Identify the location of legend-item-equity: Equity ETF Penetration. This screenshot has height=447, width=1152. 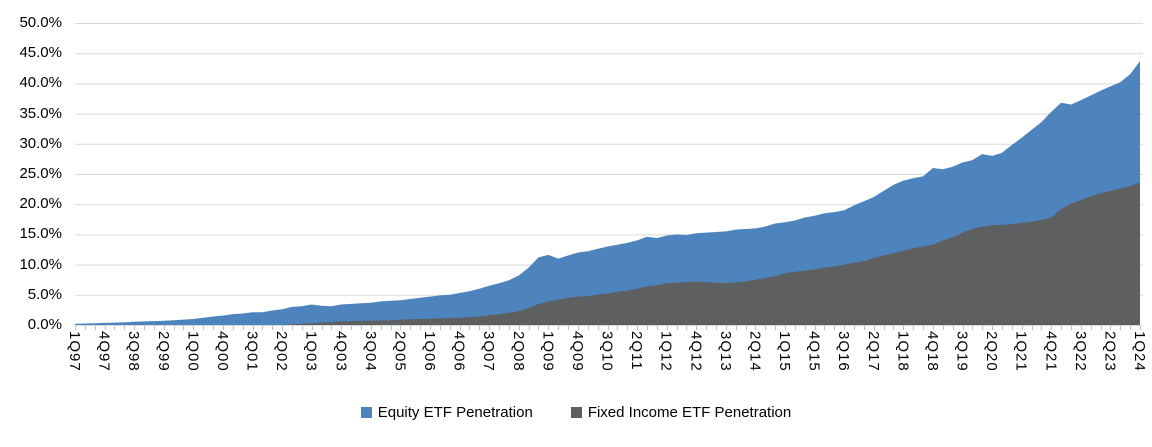
(446, 412).